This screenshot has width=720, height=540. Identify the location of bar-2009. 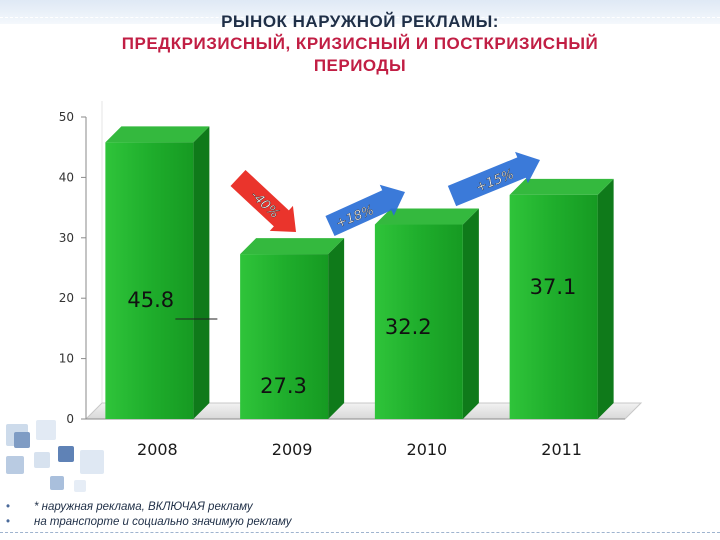
(292, 328).